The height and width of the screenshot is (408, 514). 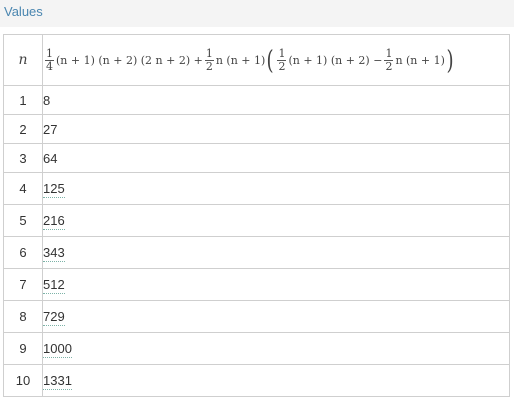 What do you see at coordinates (54, 253) in the screenshot?
I see `value-text: 343` at bounding box center [54, 253].